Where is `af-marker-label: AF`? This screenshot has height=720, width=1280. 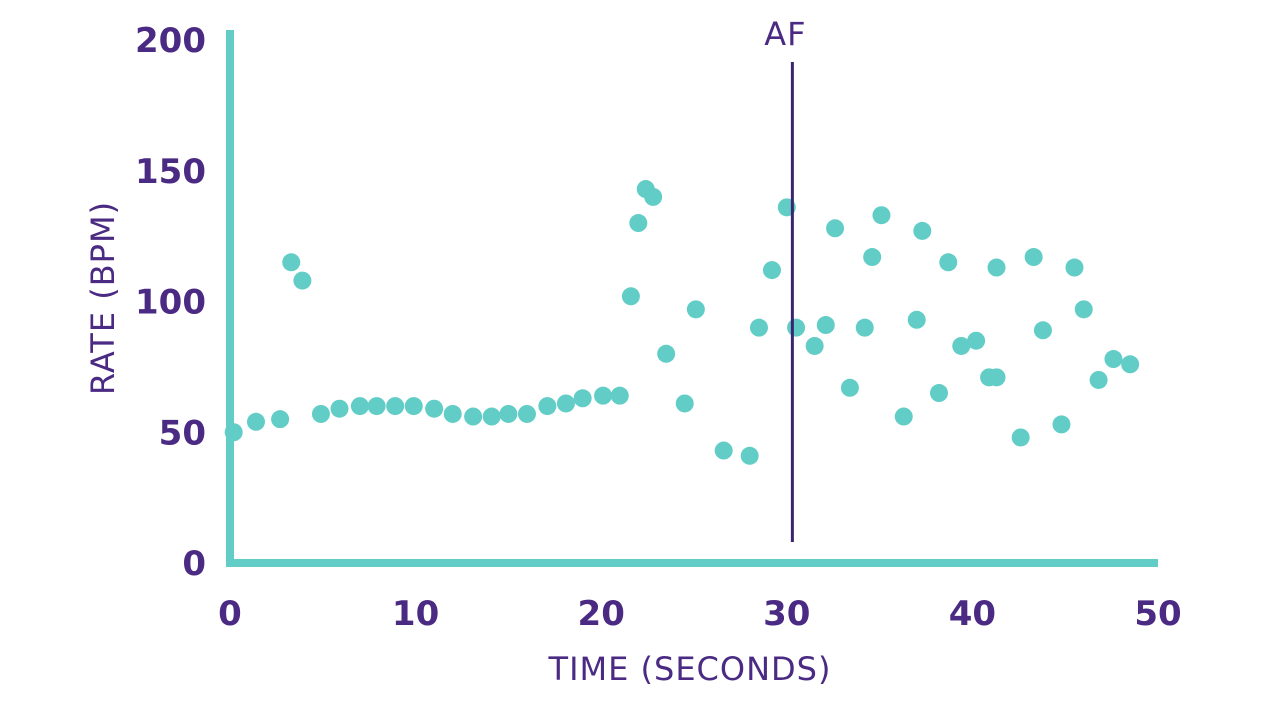 af-marker-label: AF is located at coordinates (785, 34).